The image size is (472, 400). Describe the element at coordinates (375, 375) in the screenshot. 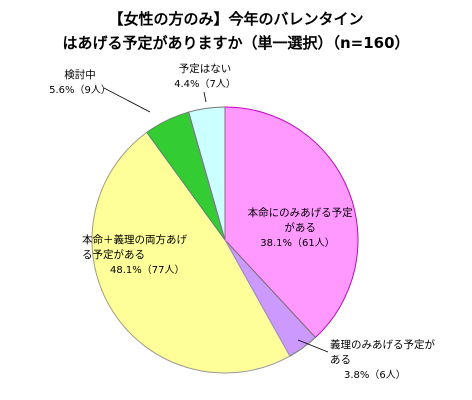

I see `value-label: 3.8%（6人）` at that location.